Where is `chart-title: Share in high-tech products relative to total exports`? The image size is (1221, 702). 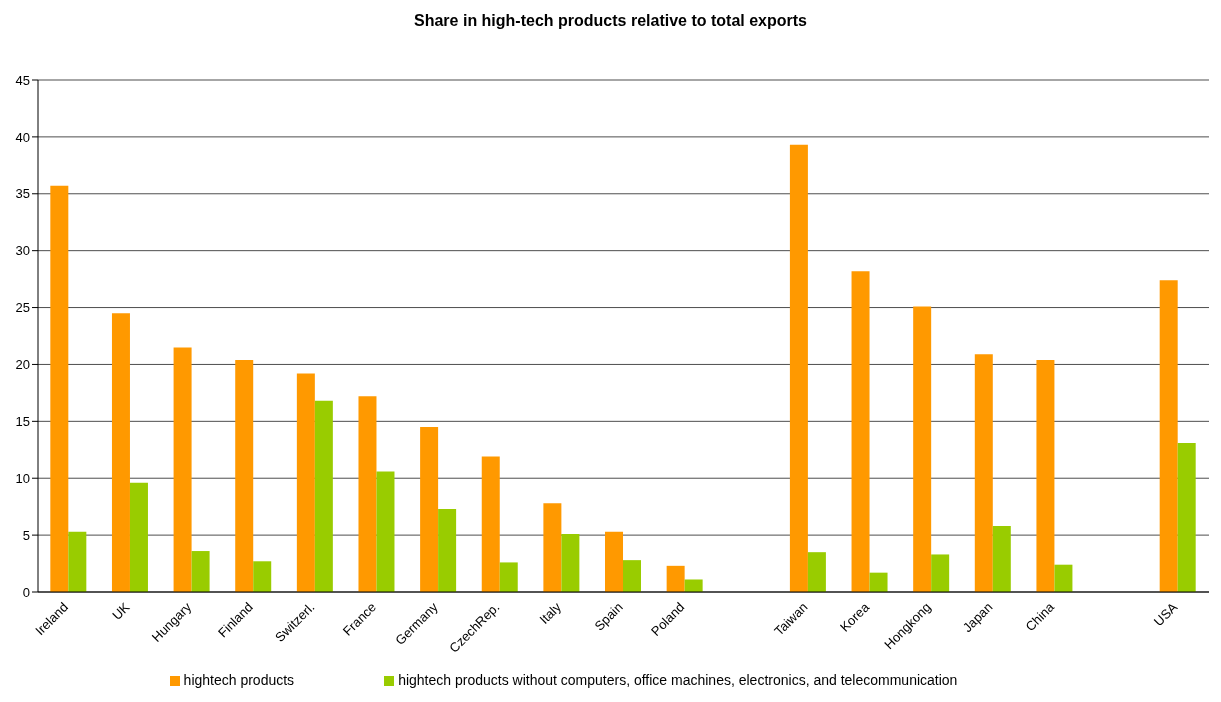 chart-title: Share in high-tech products relative to total exports is located at coordinates (610, 21).